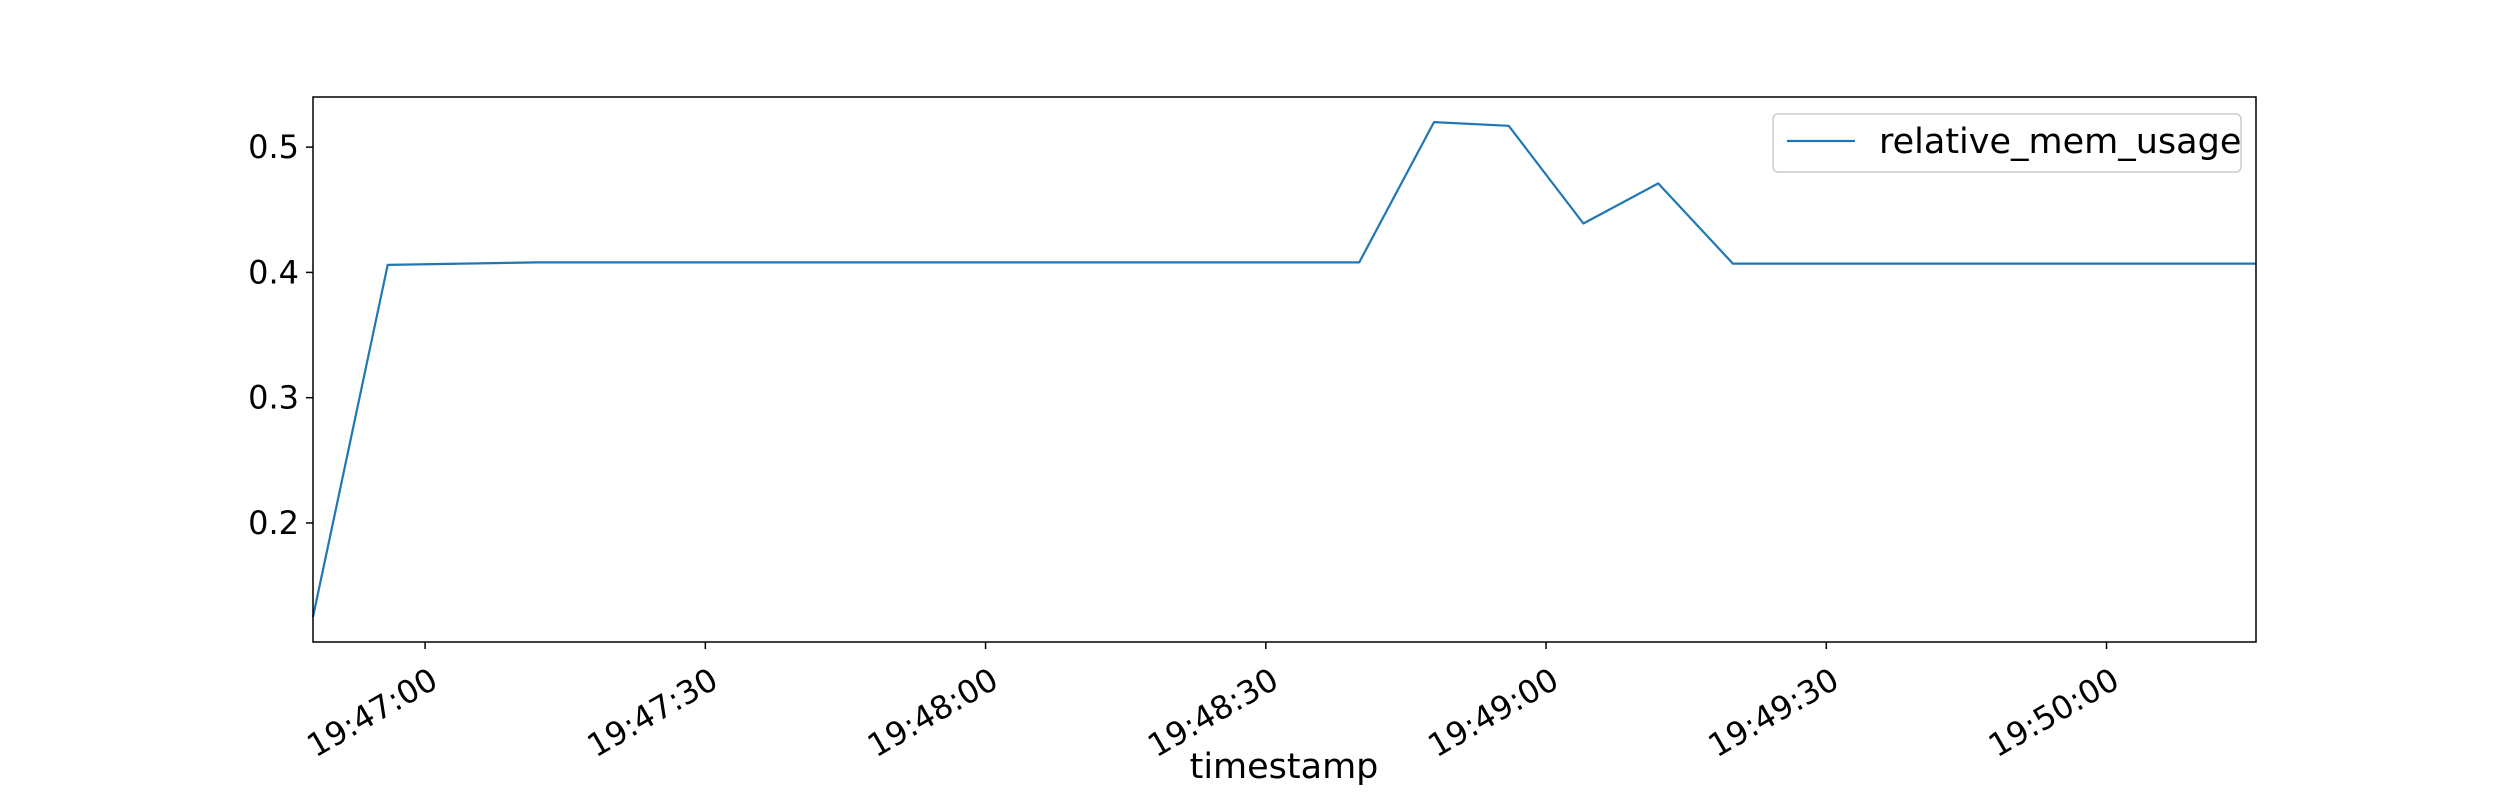 The image size is (2500, 800). Describe the element at coordinates (273, 398) in the screenshot. I see `y-tick-label: 0.3` at that location.